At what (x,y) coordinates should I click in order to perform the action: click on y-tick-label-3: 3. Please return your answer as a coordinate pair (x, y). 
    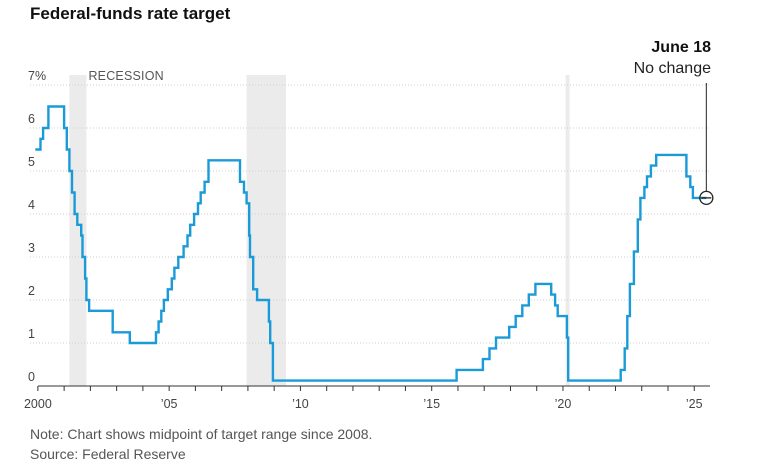
    Looking at the image, I should click on (31, 248).